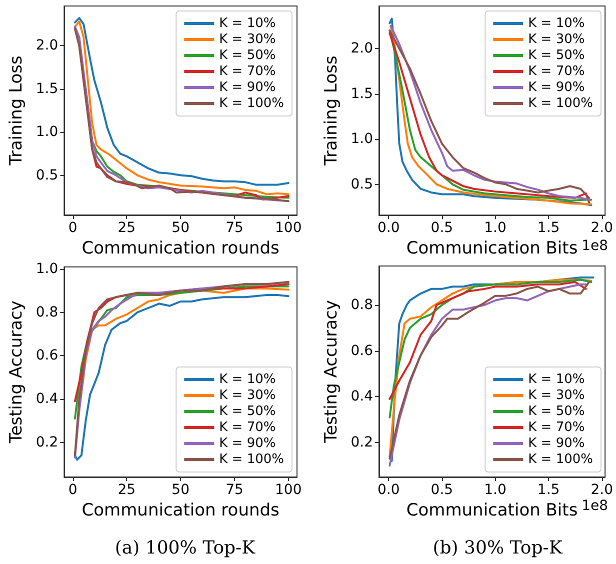  I want to click on text: (b) 30% Top-K, so click(497, 548).